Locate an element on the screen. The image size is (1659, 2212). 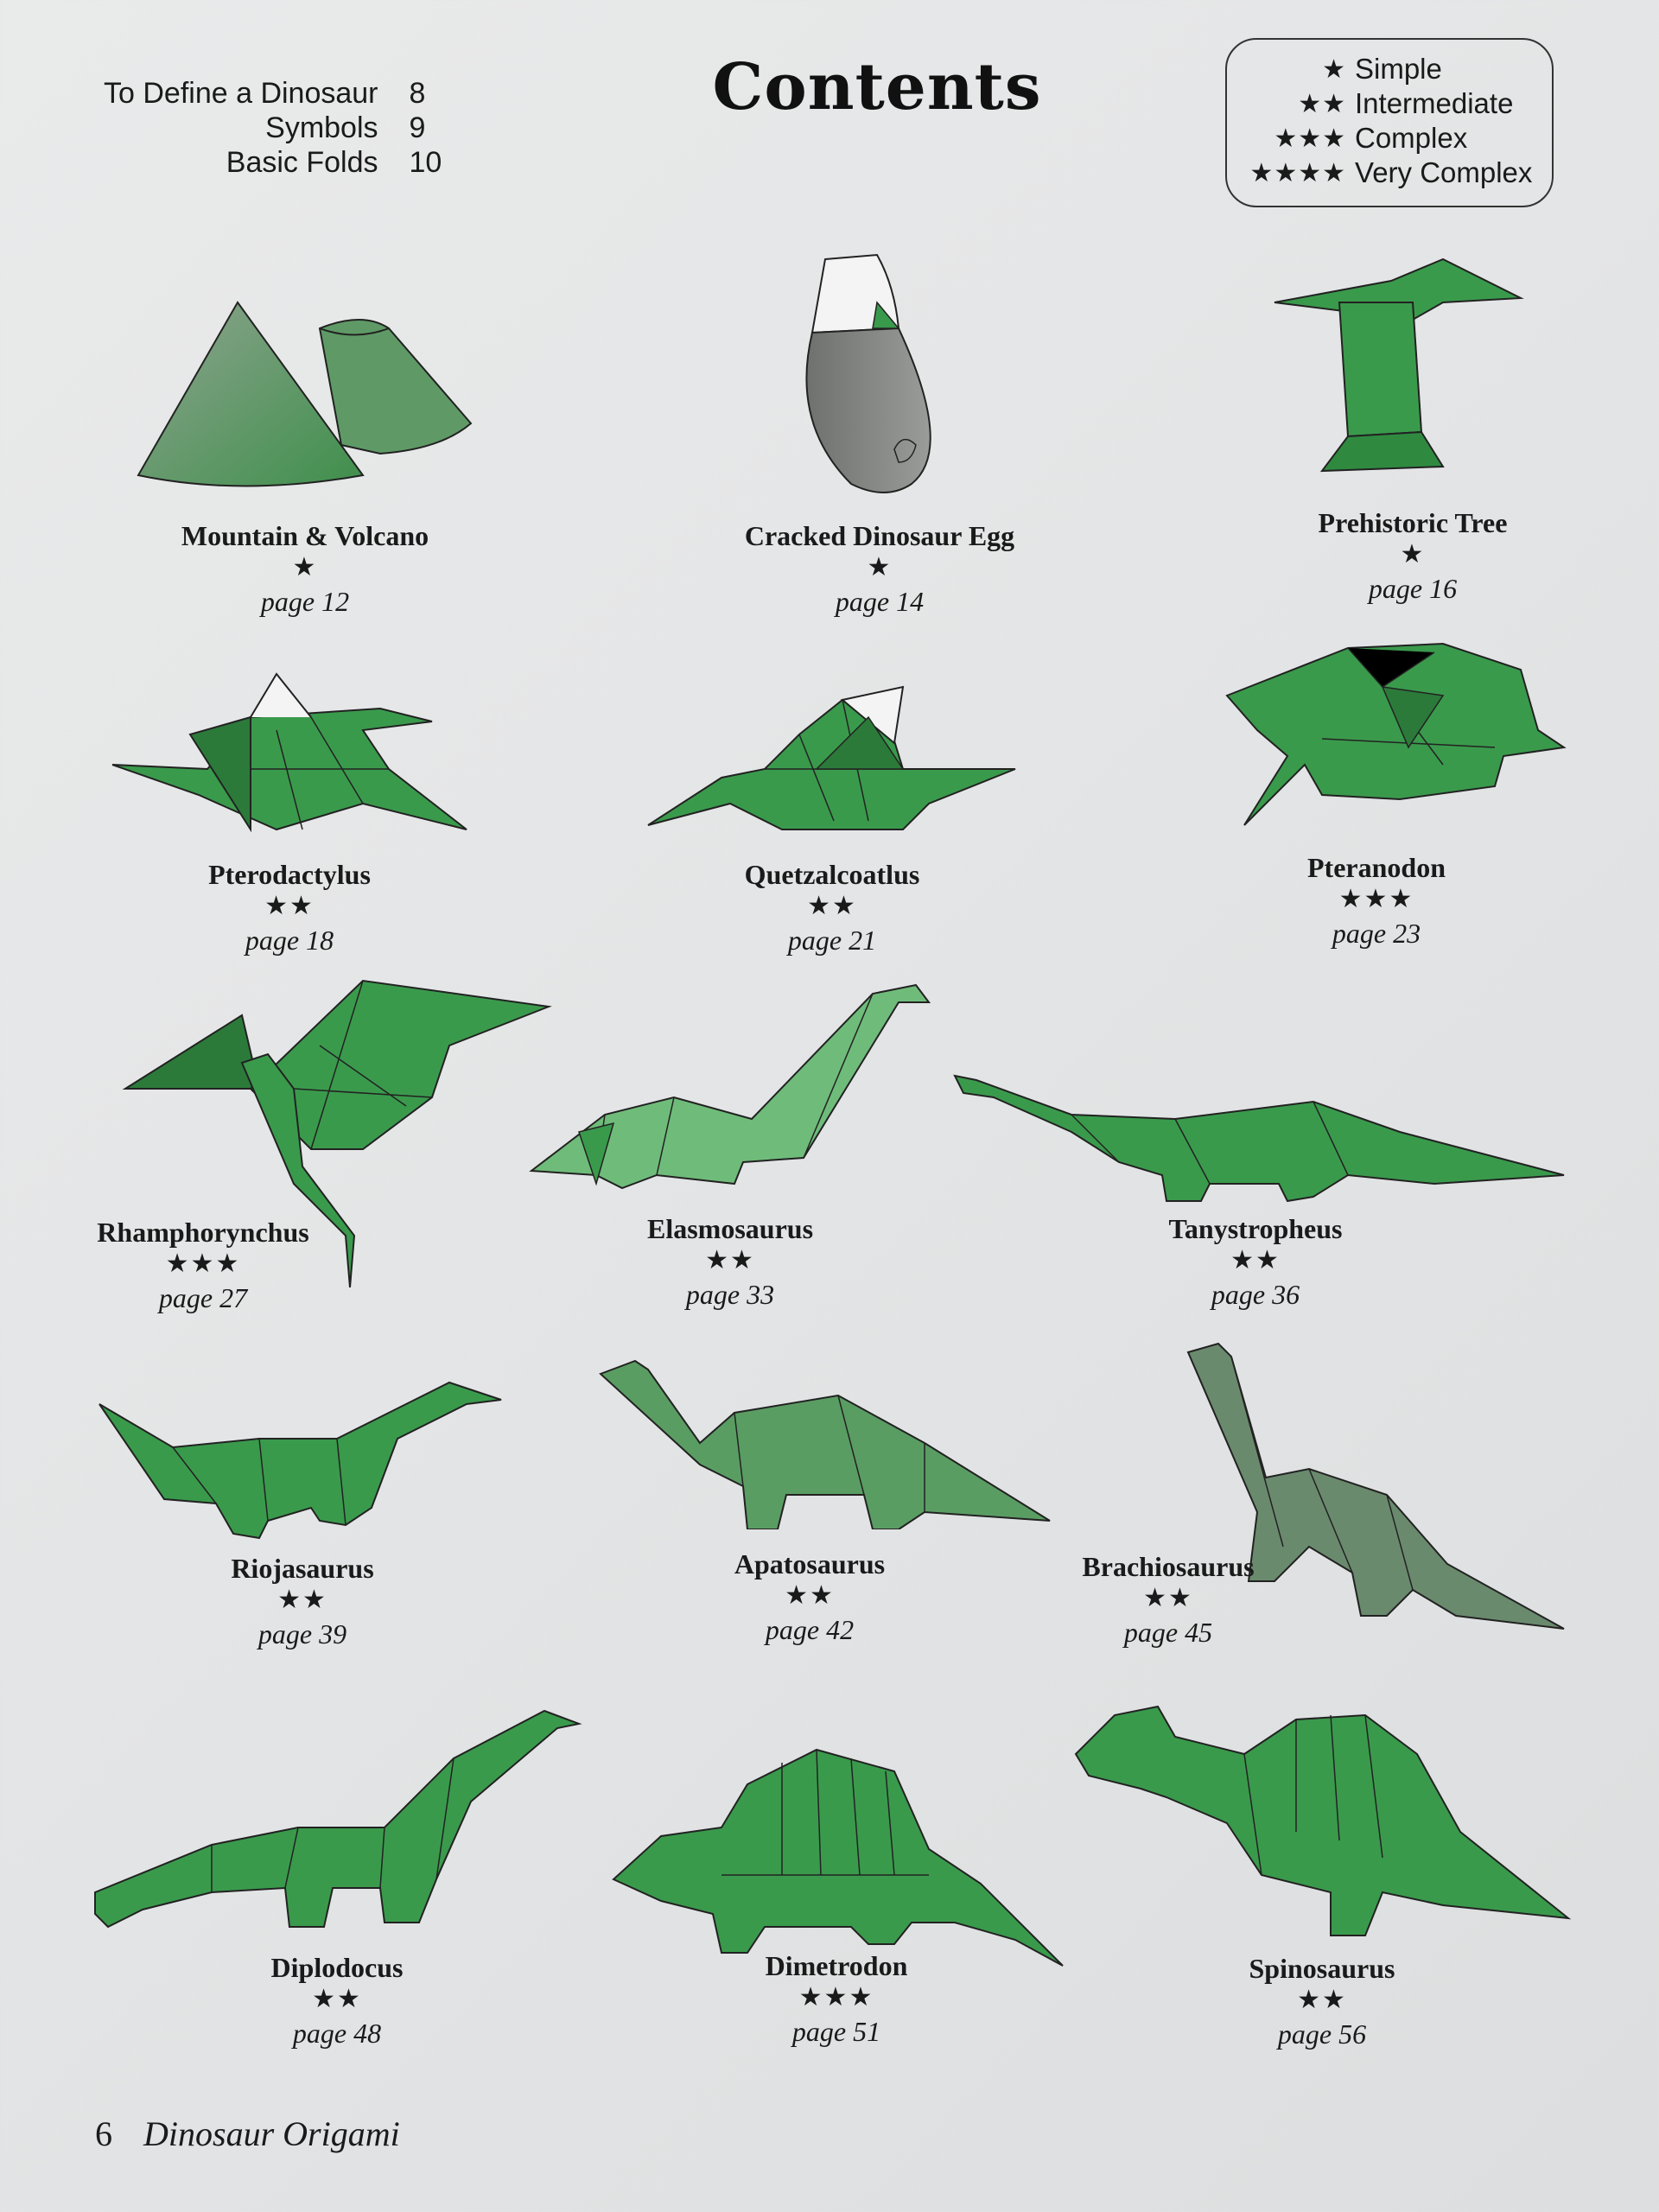
model-page: page 12 is located at coordinates (305, 601).